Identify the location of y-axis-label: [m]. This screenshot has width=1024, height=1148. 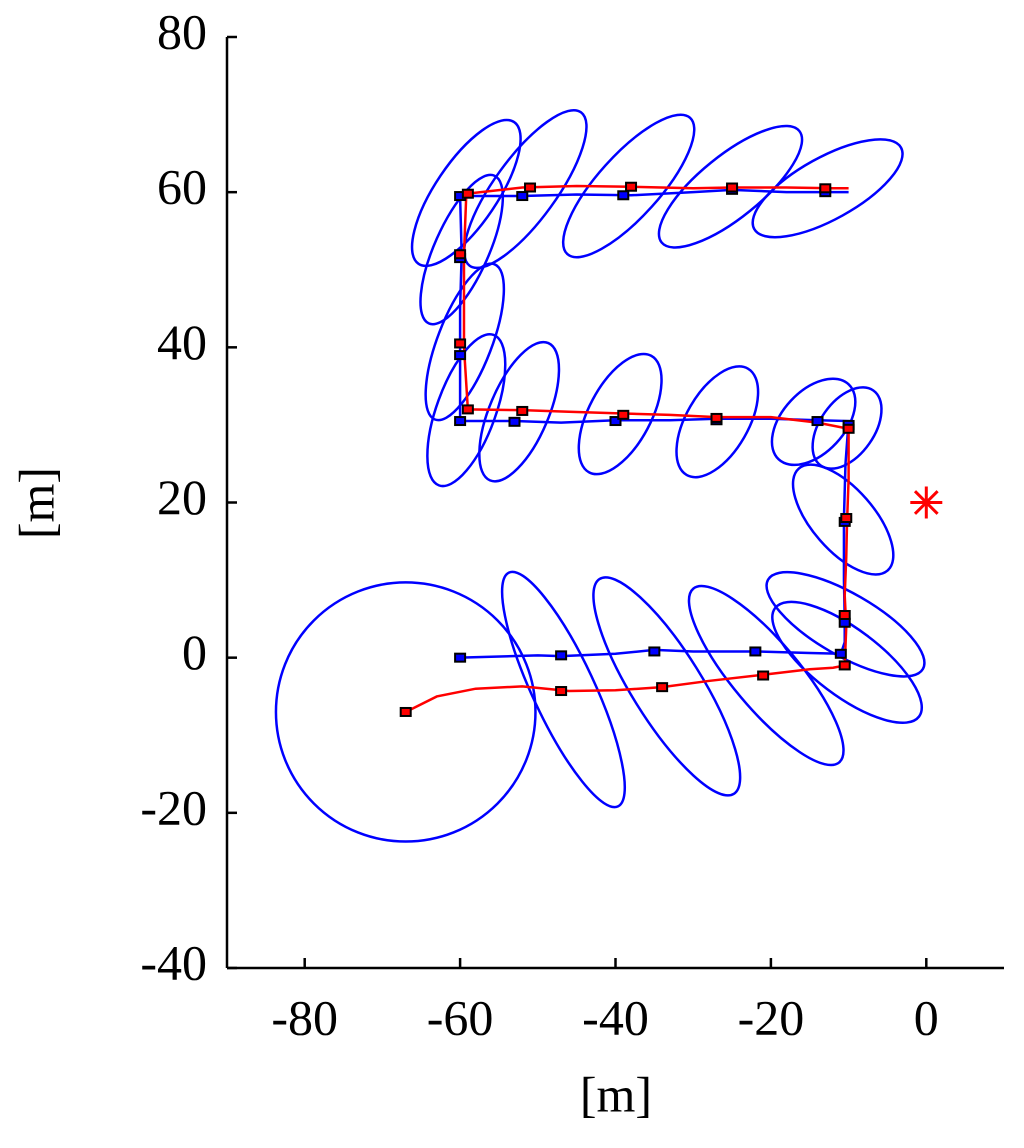
(36, 503).